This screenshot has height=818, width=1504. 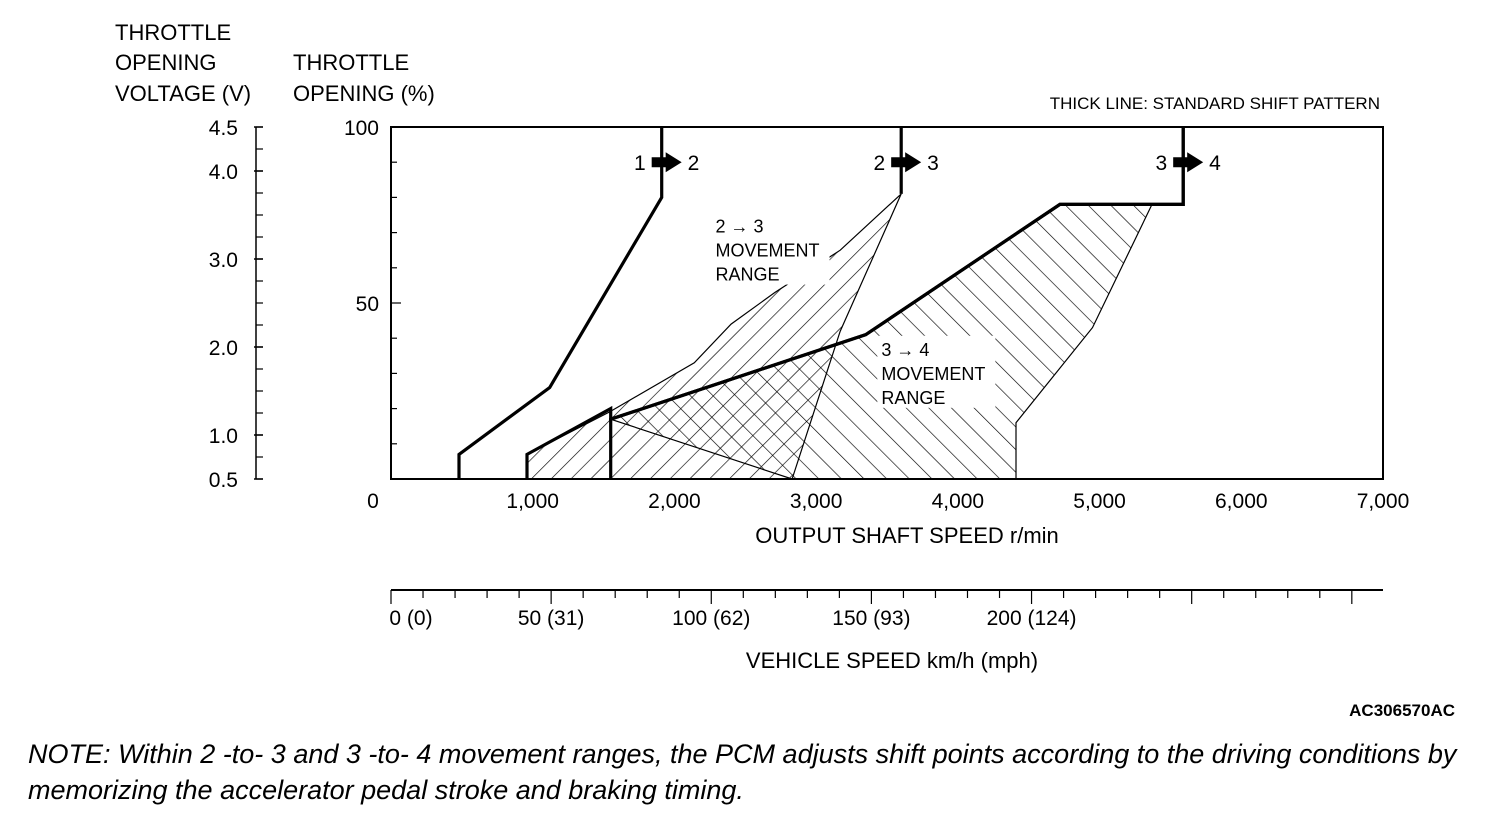 What do you see at coordinates (165, 62) in the screenshot?
I see `voltage-axis-title-line-2: OPENING` at bounding box center [165, 62].